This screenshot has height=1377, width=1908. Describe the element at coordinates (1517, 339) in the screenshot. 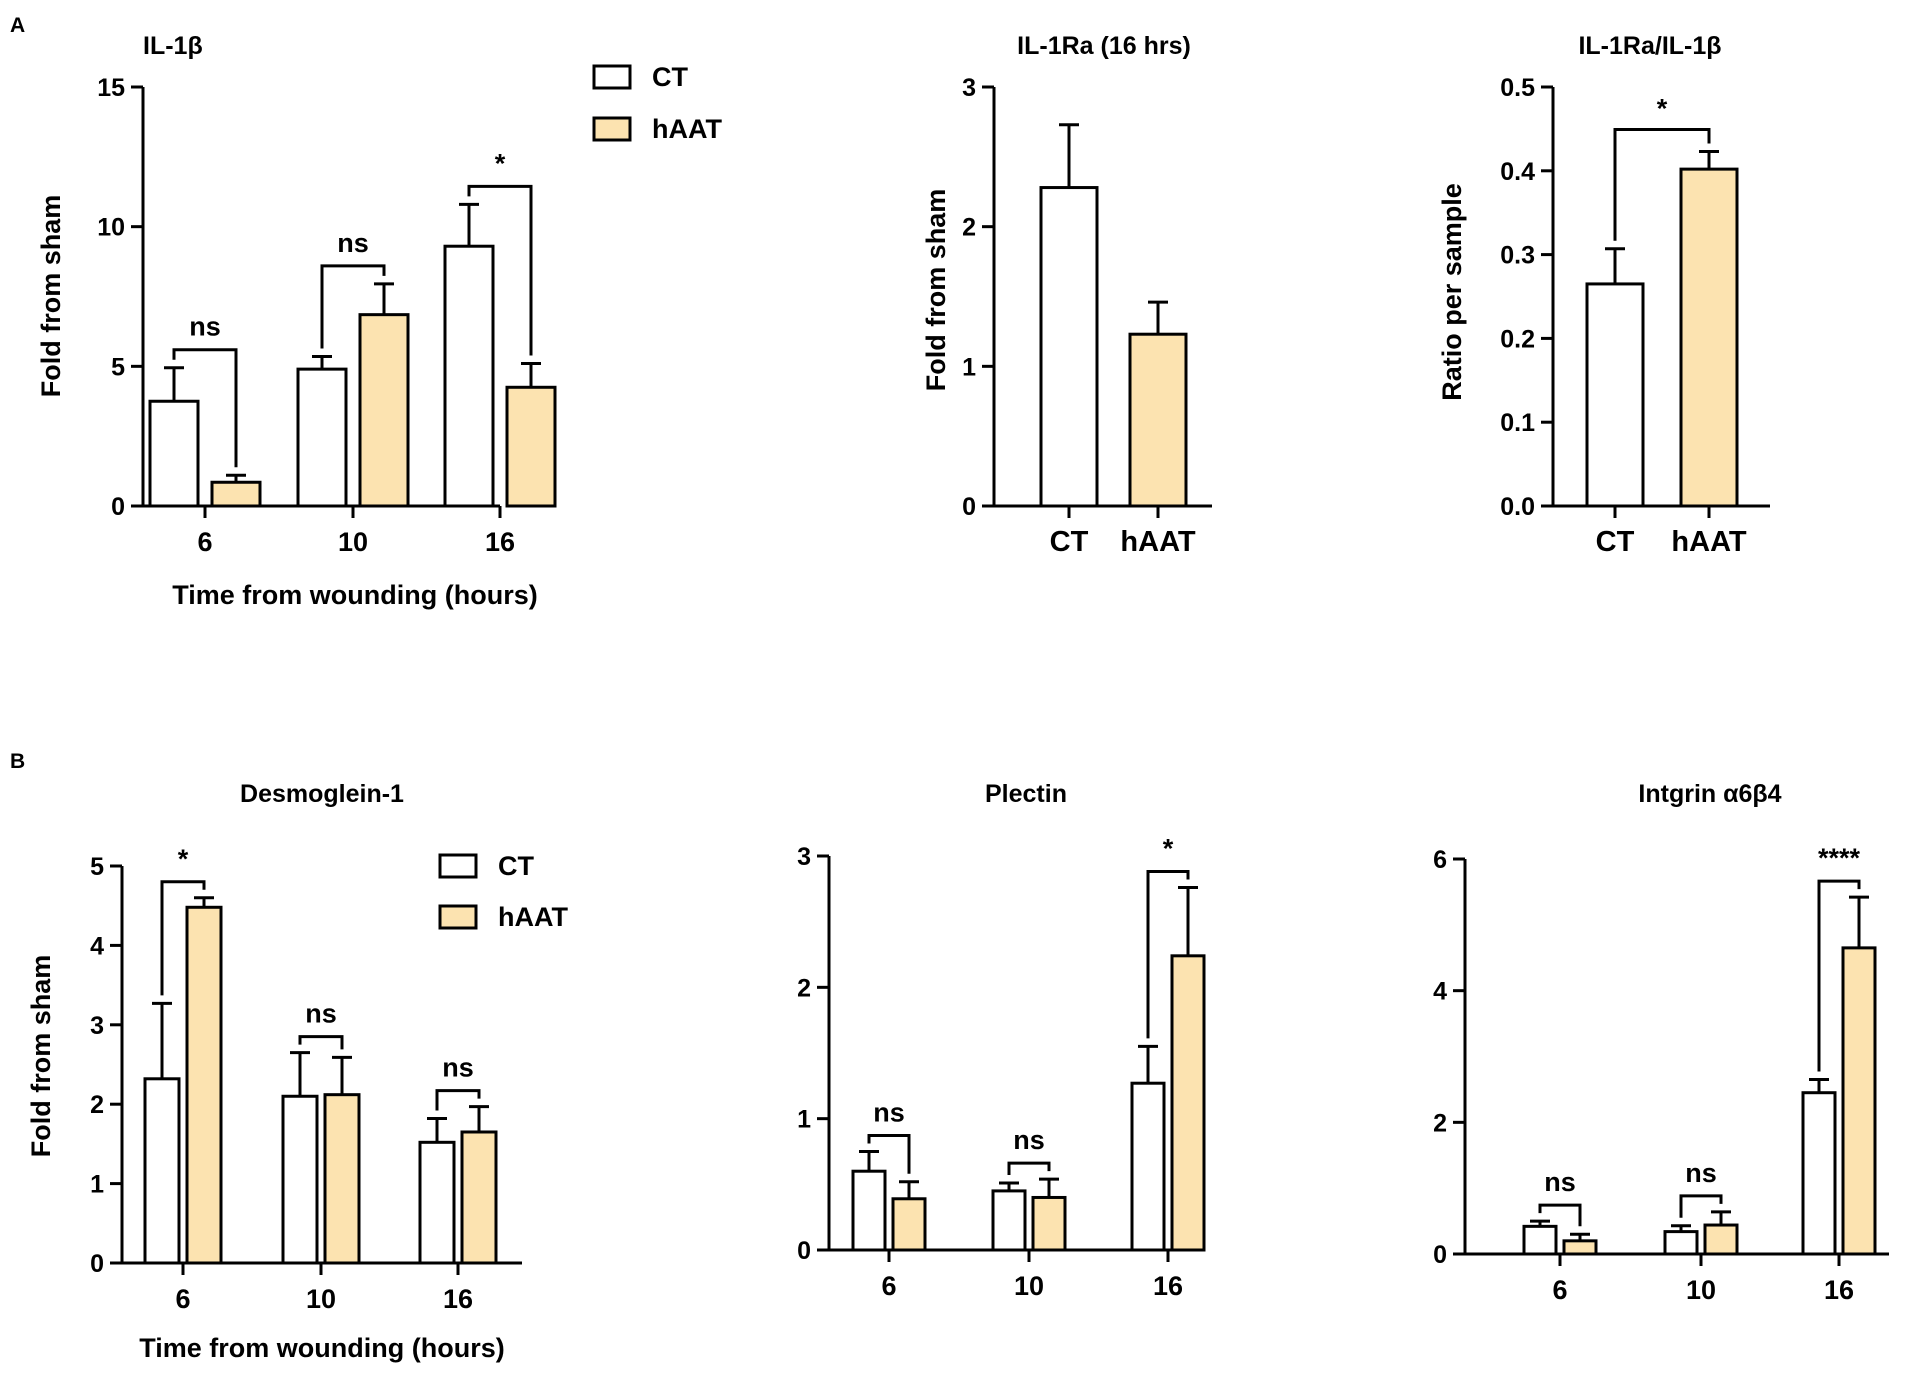

I see `y-tick-label: 0.2` at that location.